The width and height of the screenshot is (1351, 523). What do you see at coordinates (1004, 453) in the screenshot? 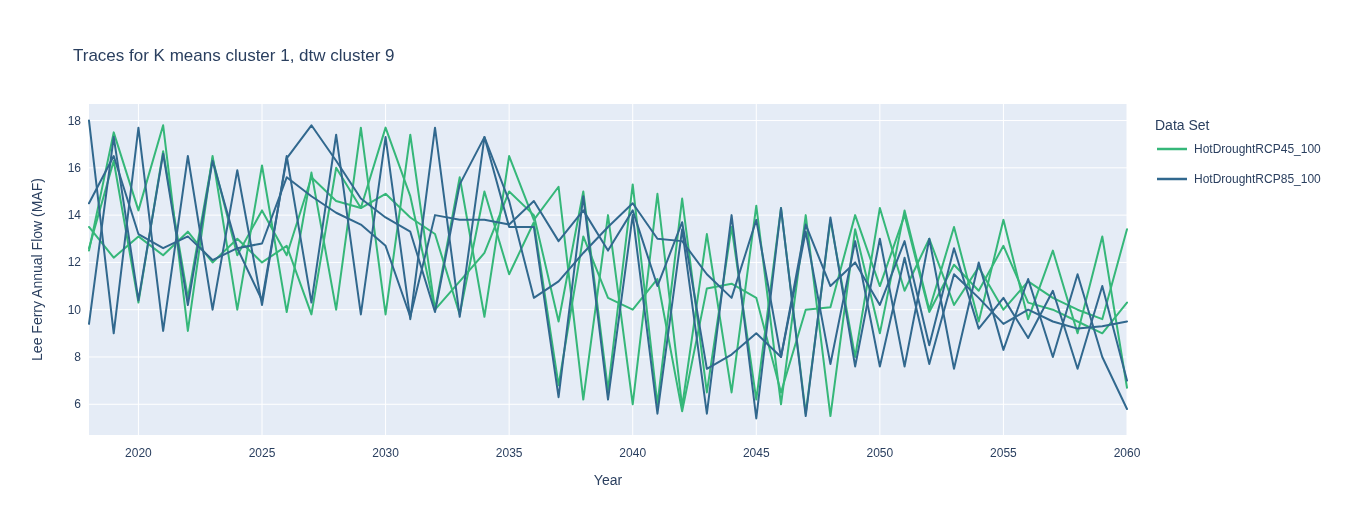
I see `x-tick-label: 2055` at bounding box center [1004, 453].